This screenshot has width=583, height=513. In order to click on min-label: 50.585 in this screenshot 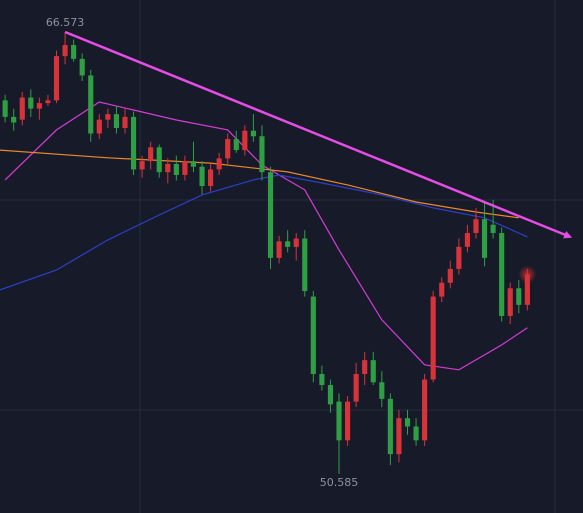, I will do `click(339, 482)`.